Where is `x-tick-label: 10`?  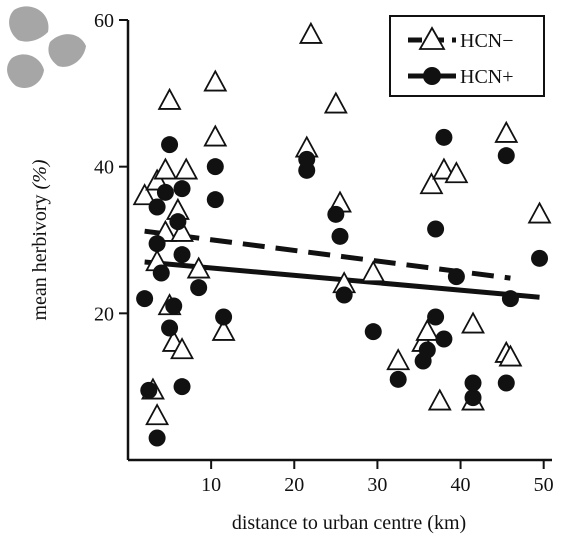 x-tick-label: 10 is located at coordinates (211, 485).